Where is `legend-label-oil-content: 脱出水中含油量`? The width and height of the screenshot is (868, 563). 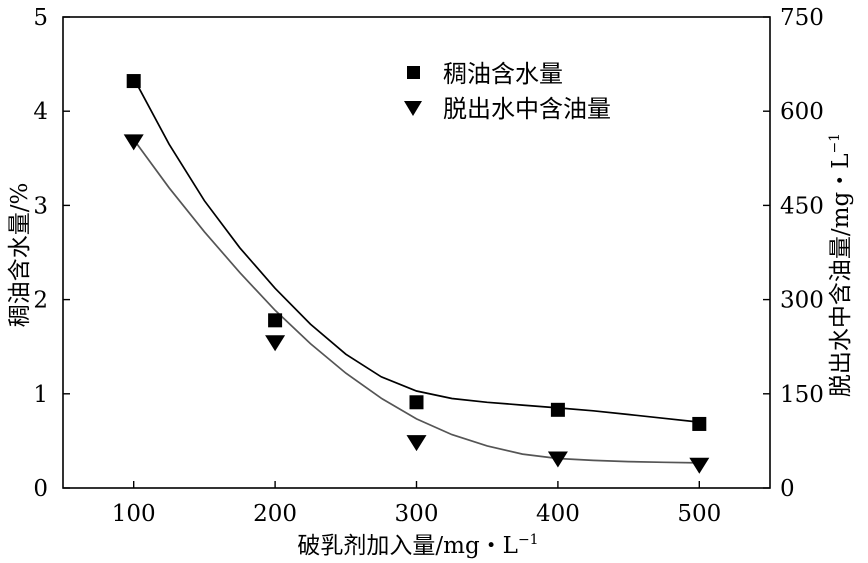
legend-label-oil-content: 脱出水中含油量 is located at coordinates (527, 109).